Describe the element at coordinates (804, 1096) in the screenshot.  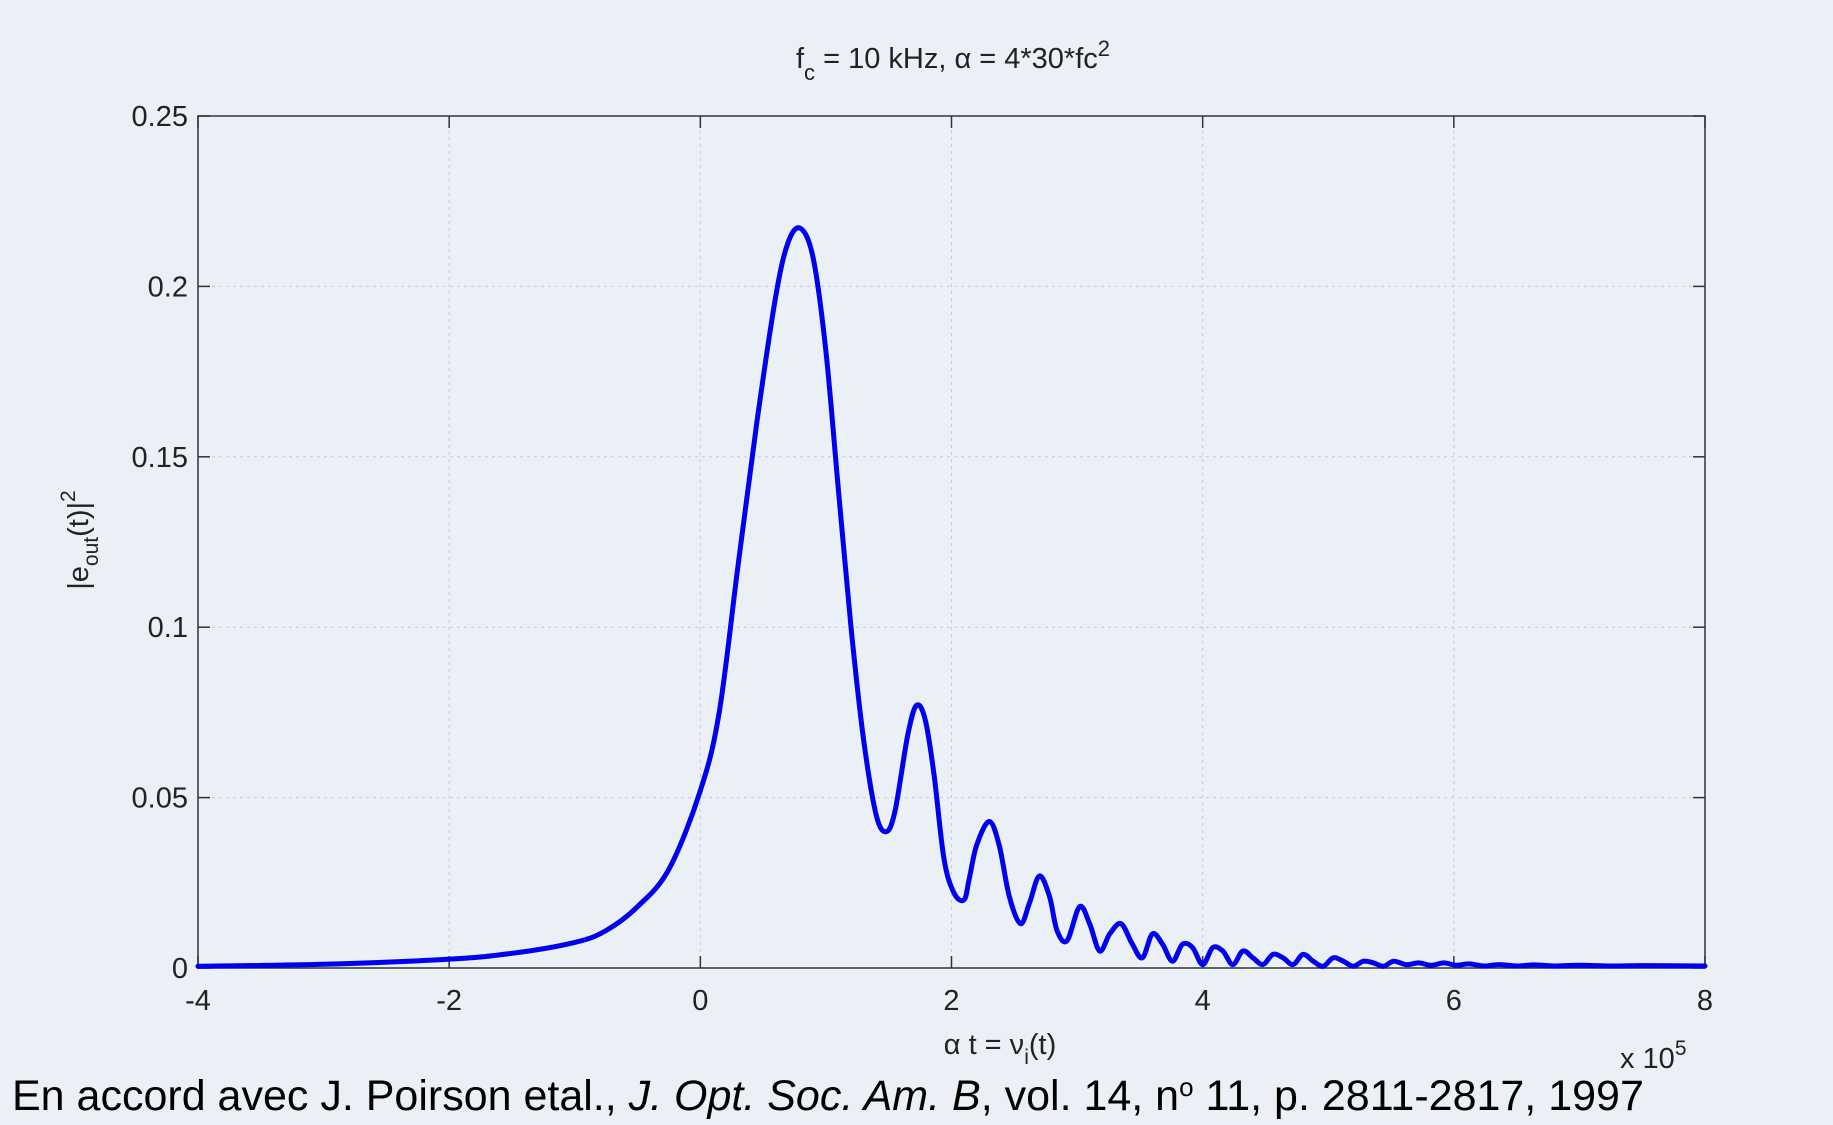
I see `journal-name: J. Opt. Soc. Am. B` at that location.